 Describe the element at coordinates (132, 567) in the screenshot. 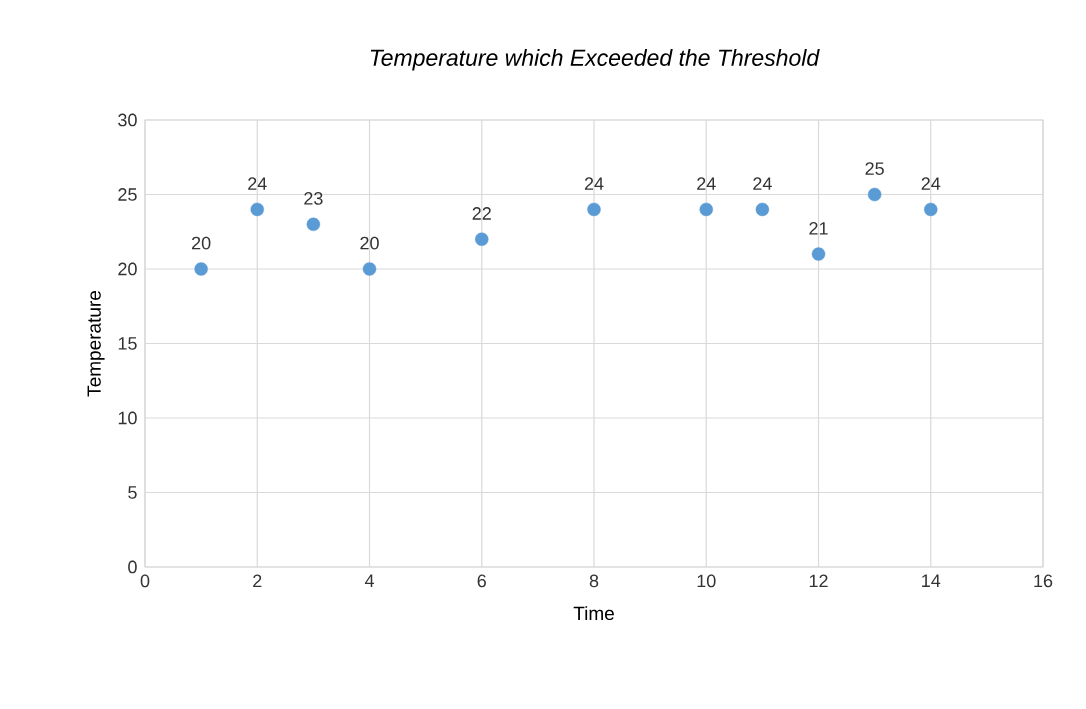

I see `y-tick-label: 0` at that location.